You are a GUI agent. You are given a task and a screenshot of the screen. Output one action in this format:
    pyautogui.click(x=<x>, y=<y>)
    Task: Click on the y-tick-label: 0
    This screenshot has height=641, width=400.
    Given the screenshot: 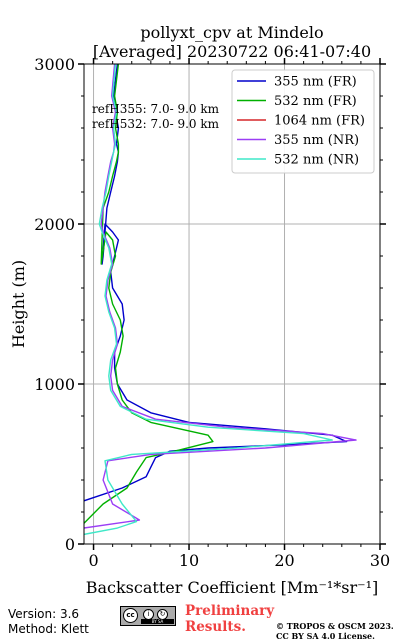 What is the action you would take?
    pyautogui.click(x=70, y=544)
    